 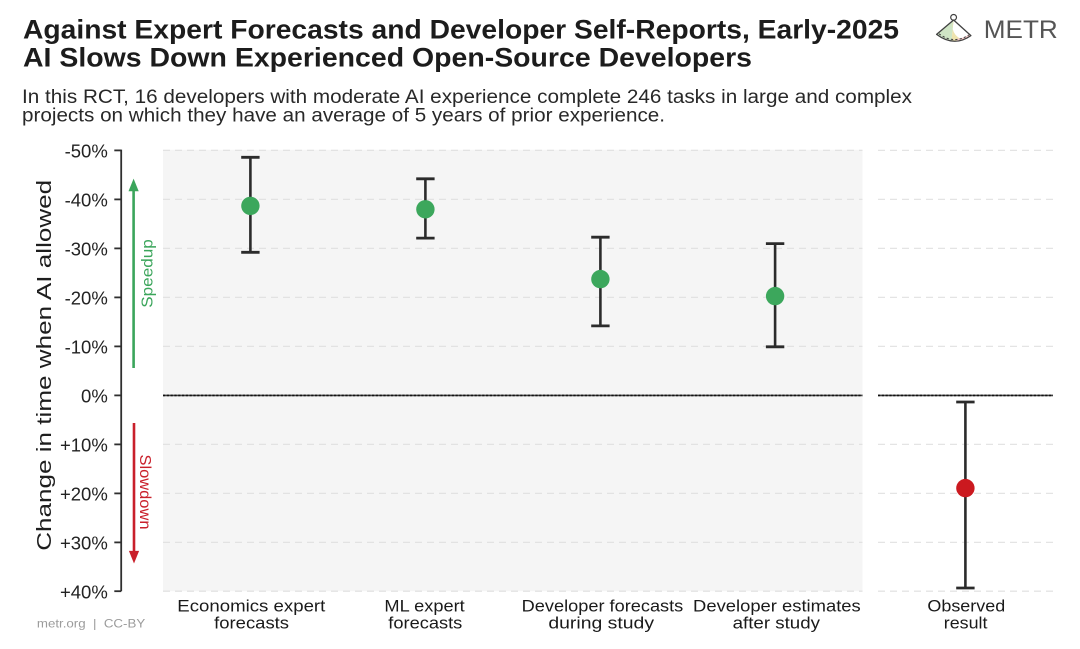 I want to click on svg-text: -20%, so click(x=86, y=298).